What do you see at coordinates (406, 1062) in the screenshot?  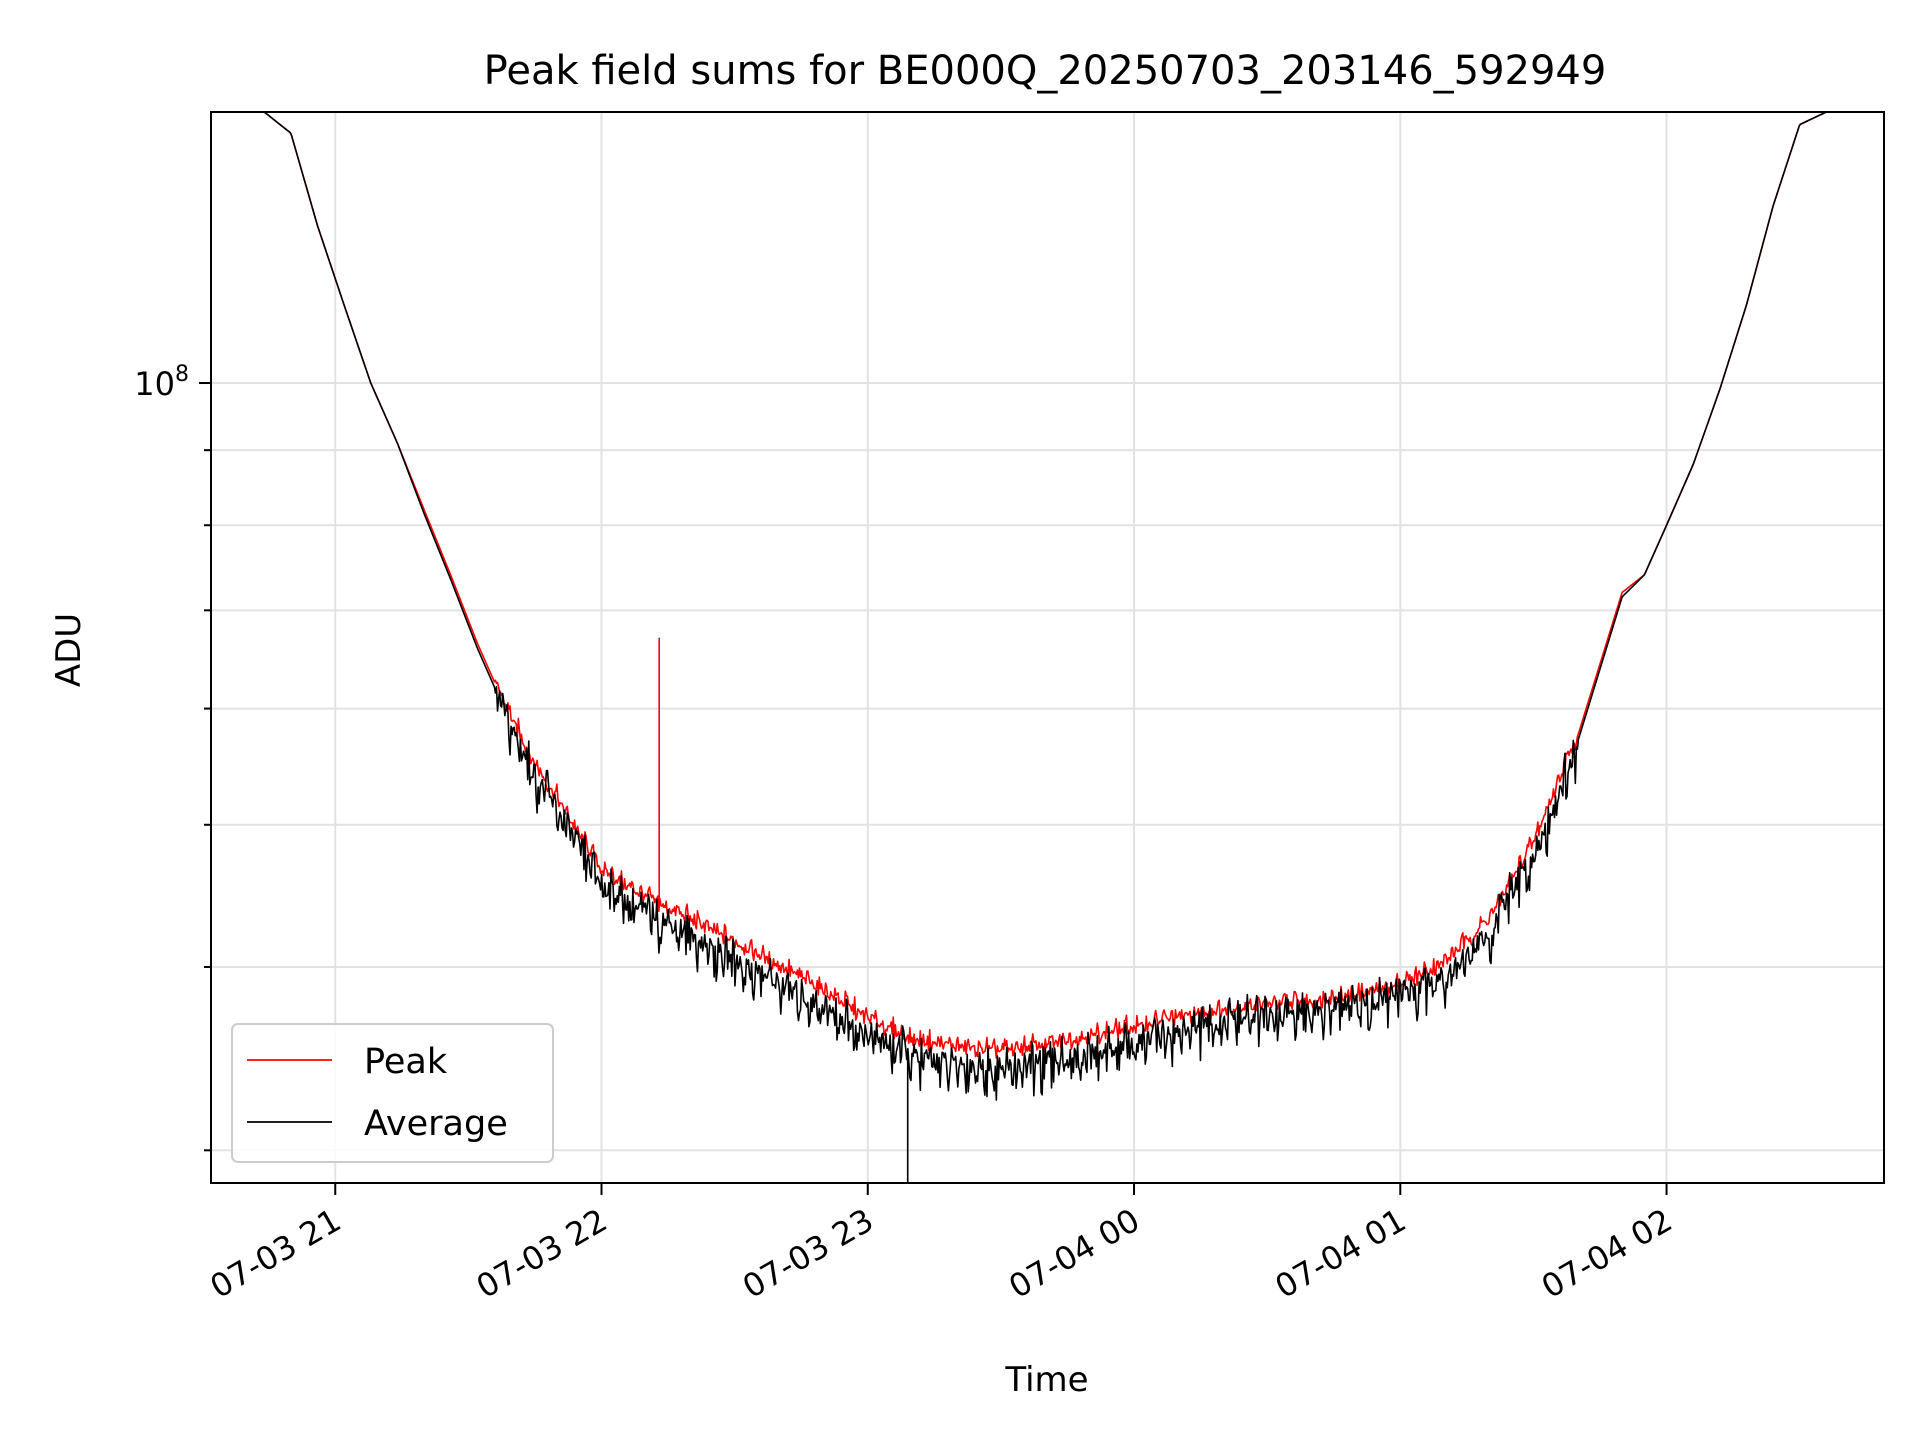 I see `legend-peak-label: Peak` at bounding box center [406, 1062].